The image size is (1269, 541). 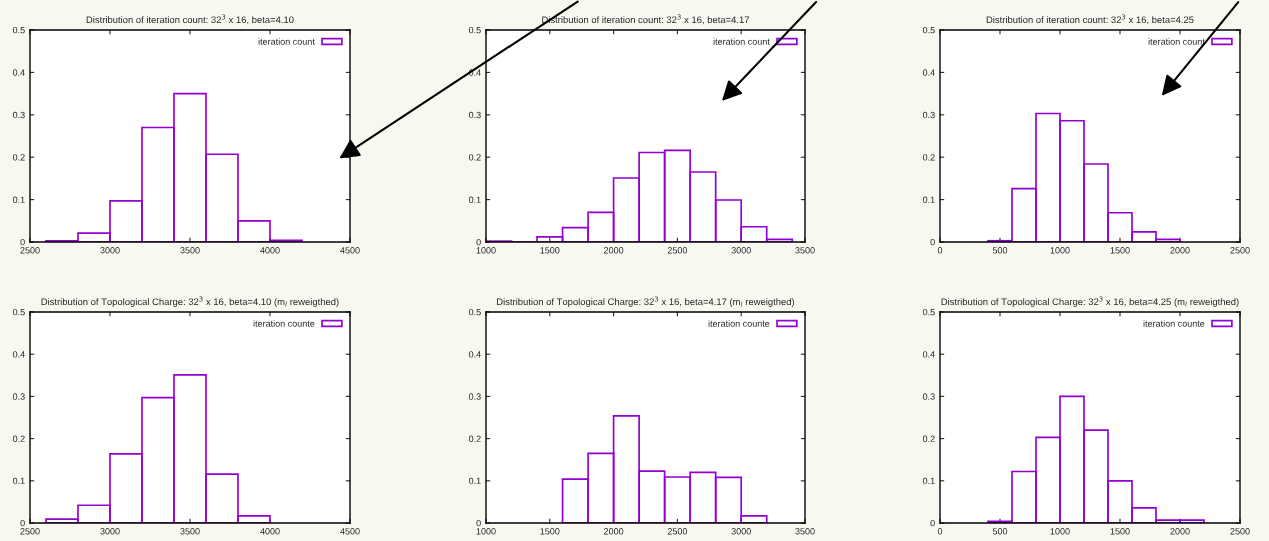 What do you see at coordinates (646, 301) in the screenshot?
I see `chart-title: Distribution of Topological Charge: 32$^{3}$ x 16, beta=4.17 (m$_{l}$ reweigthed)` at bounding box center [646, 301].